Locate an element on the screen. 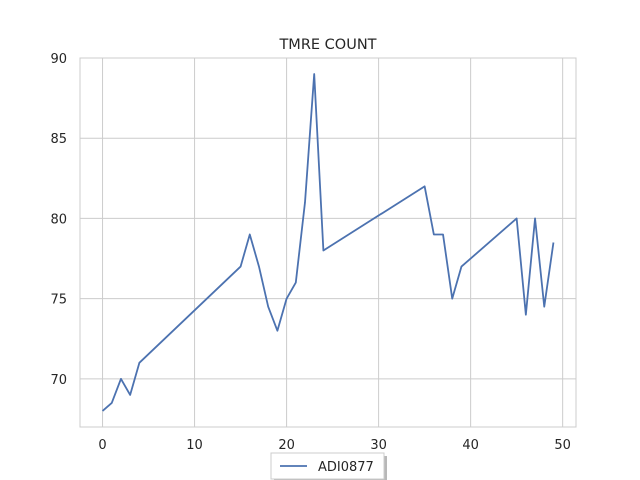 The image size is (640, 480). x-tick-labels: 0 10 20 30 40 50 is located at coordinates (334, 445).